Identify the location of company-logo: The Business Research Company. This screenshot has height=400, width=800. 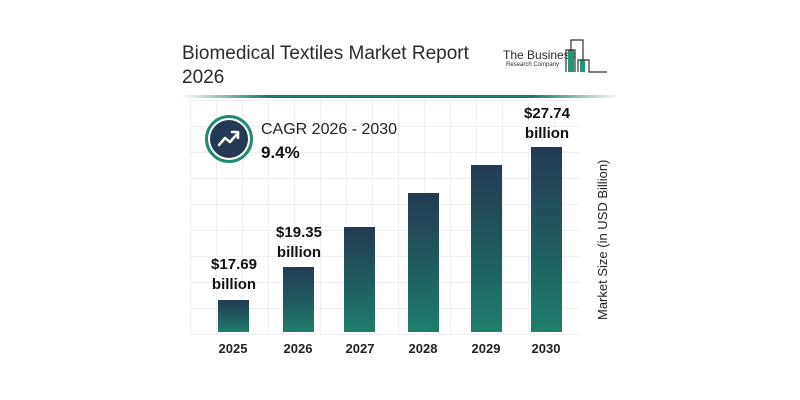
(563, 58).